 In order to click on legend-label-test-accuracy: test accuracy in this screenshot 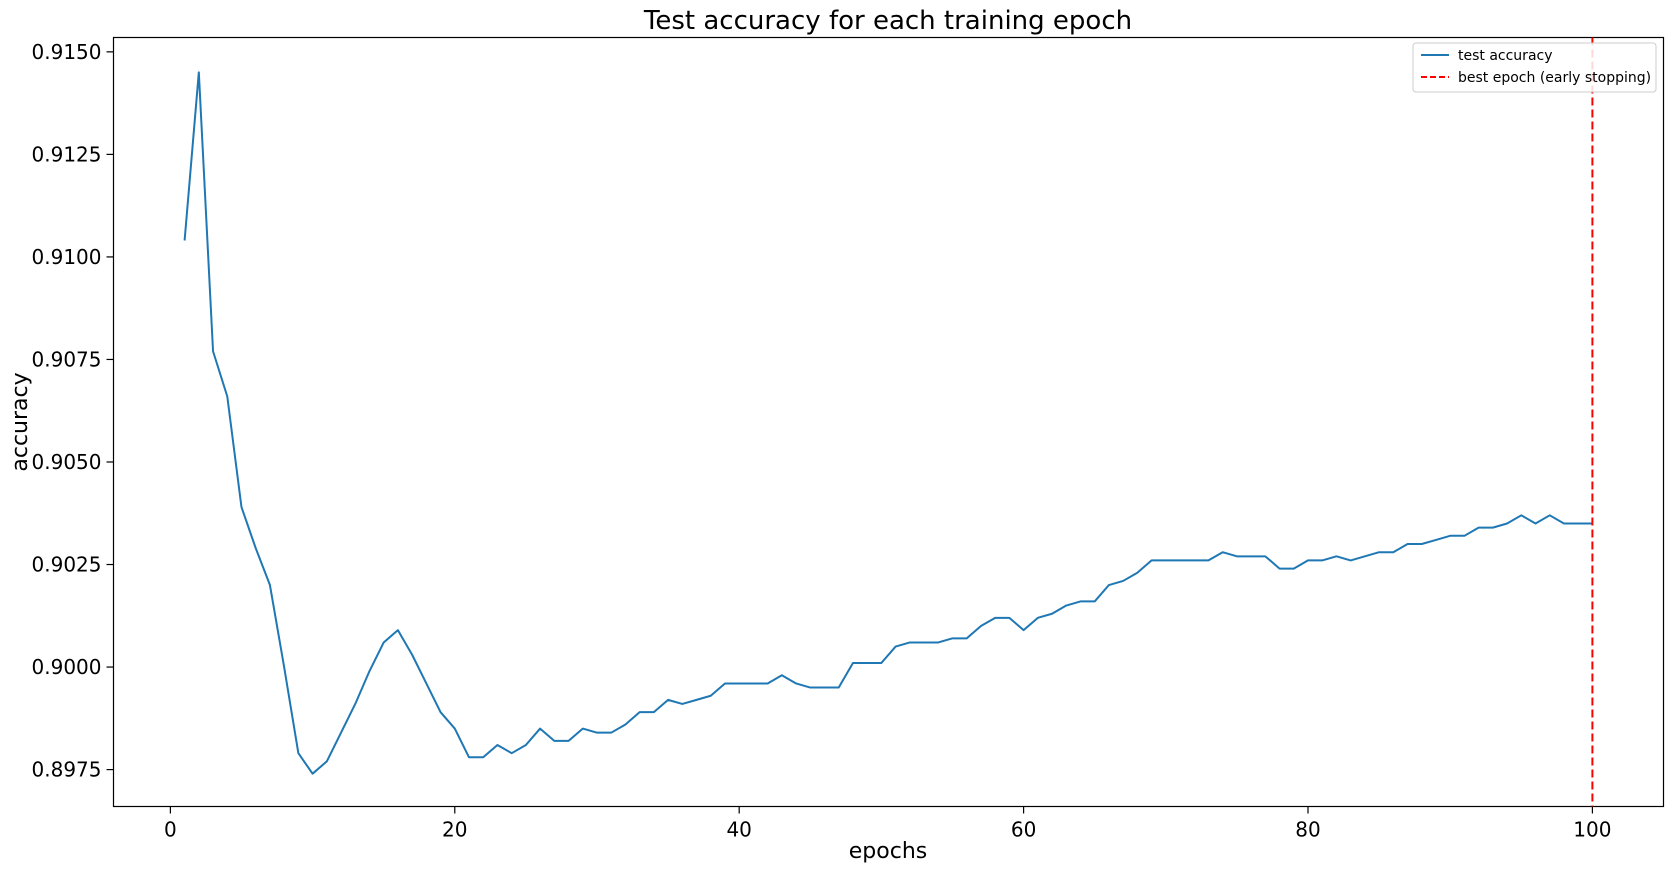, I will do `click(1505, 56)`.